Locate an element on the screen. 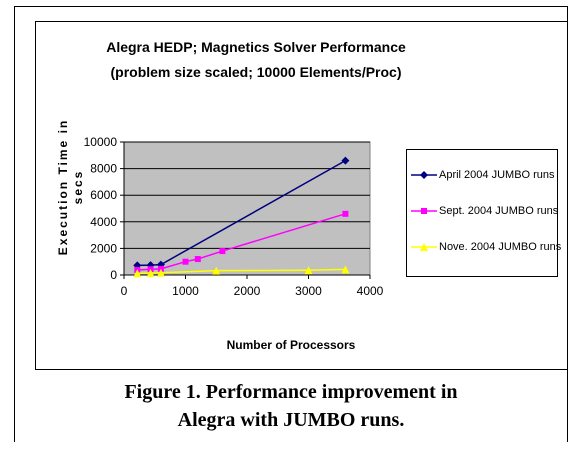 This screenshot has height=450, width=584. y-tick-label: 8000 is located at coordinates (103, 169).